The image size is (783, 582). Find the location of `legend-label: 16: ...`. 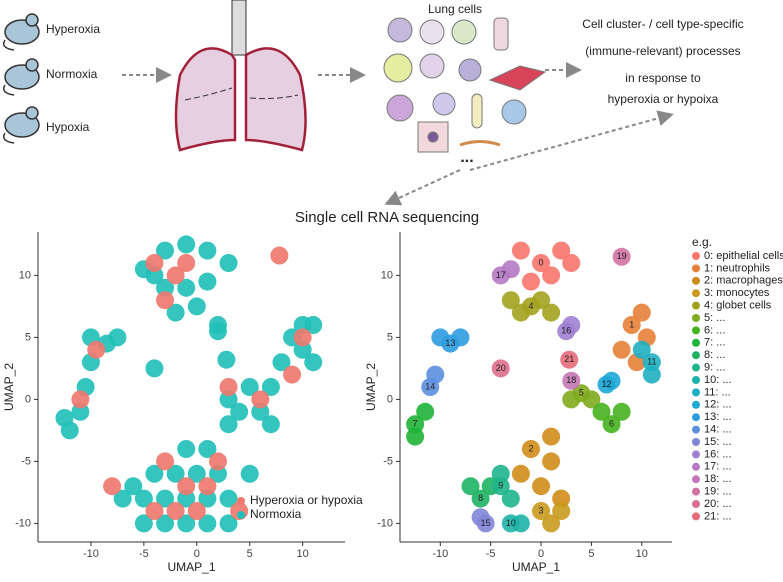

legend-label: 16: ... is located at coordinates (718, 454).